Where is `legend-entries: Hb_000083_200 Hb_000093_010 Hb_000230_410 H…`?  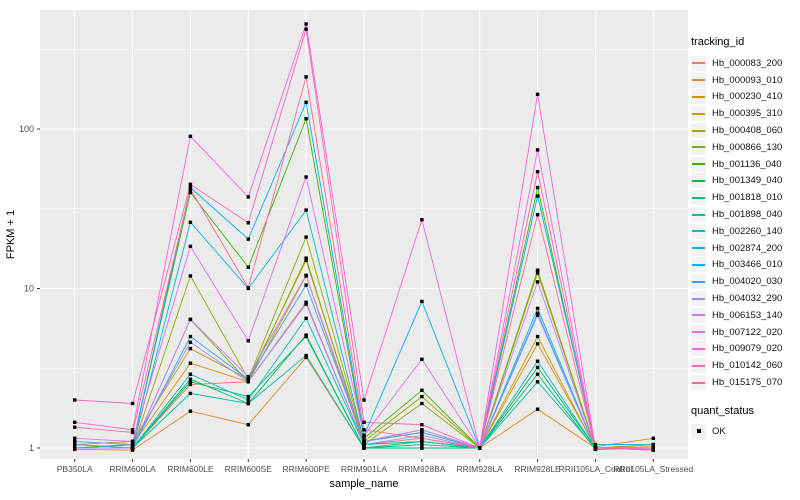
legend-entries: Hb_000083_200 Hb_000093_010 Hb_000230_410 H… is located at coordinates (745, 223).